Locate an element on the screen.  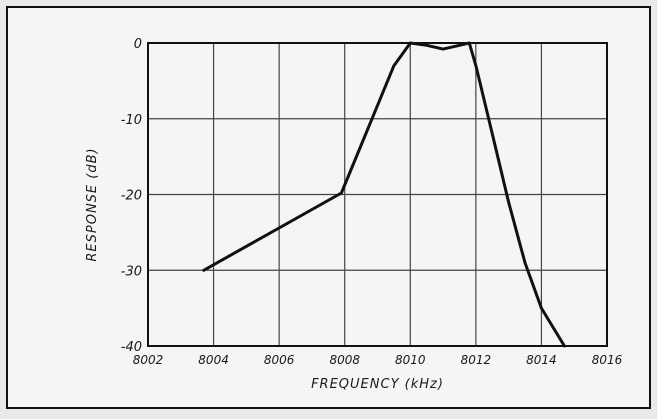
x-axis-label: FREQUENCY (kHz) is located at coordinates (377, 384).